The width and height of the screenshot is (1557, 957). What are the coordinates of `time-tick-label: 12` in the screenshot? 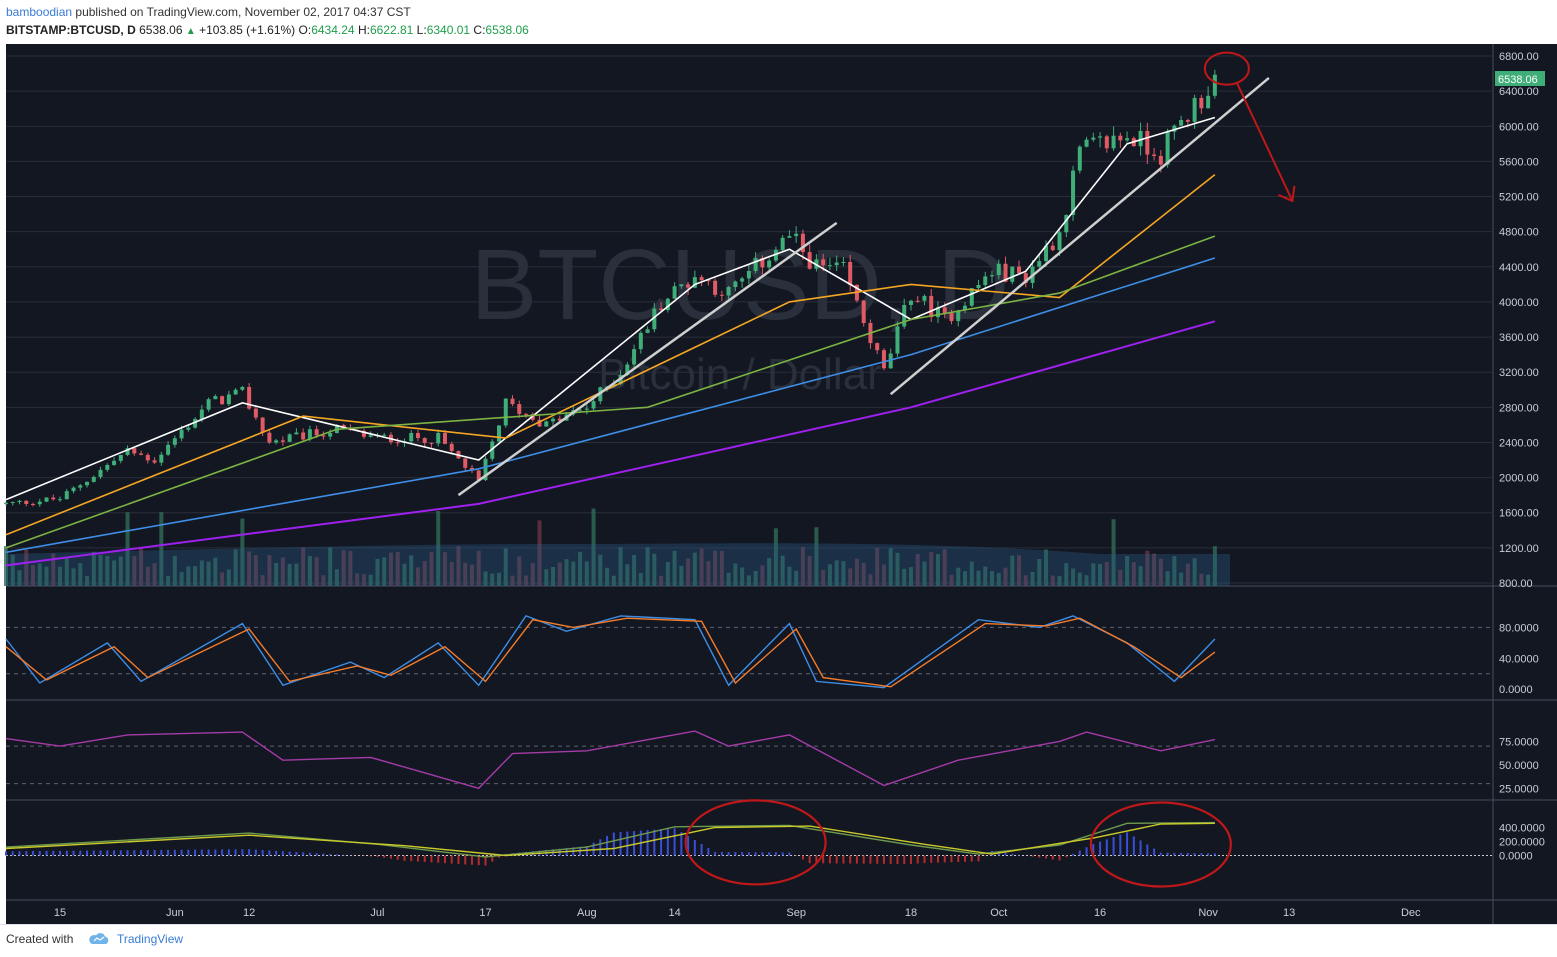 It's located at (249, 913).